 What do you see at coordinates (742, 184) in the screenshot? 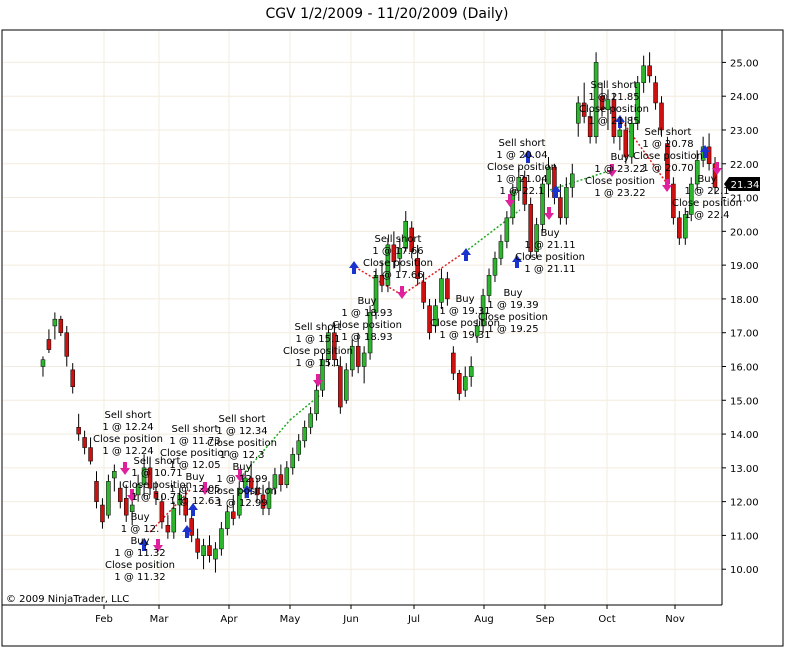
I see `last-price-box` at bounding box center [742, 184].